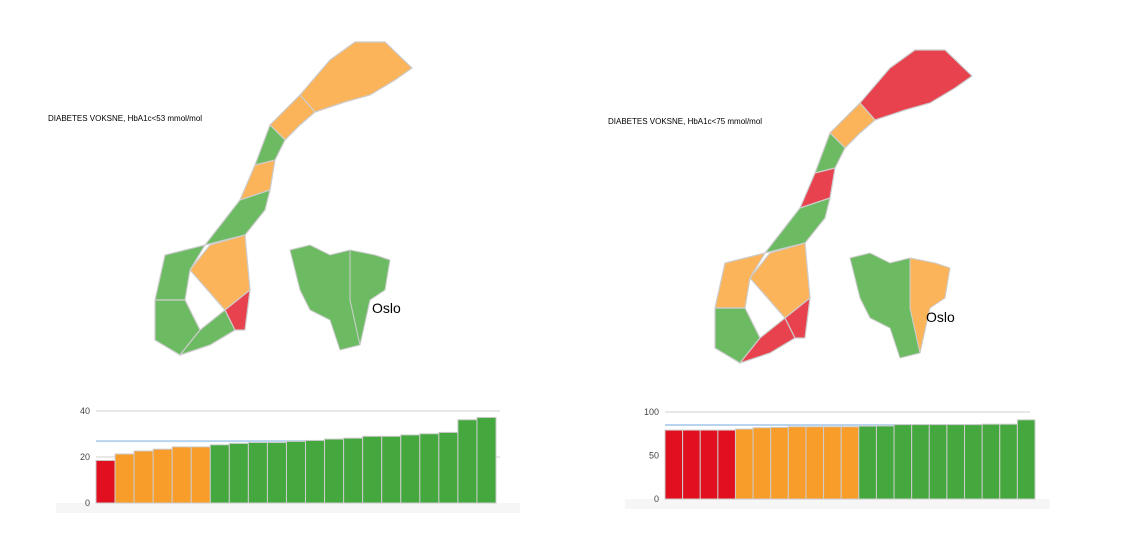  Describe the element at coordinates (85, 411) in the screenshot. I see `y-tick-label: 40` at that location.